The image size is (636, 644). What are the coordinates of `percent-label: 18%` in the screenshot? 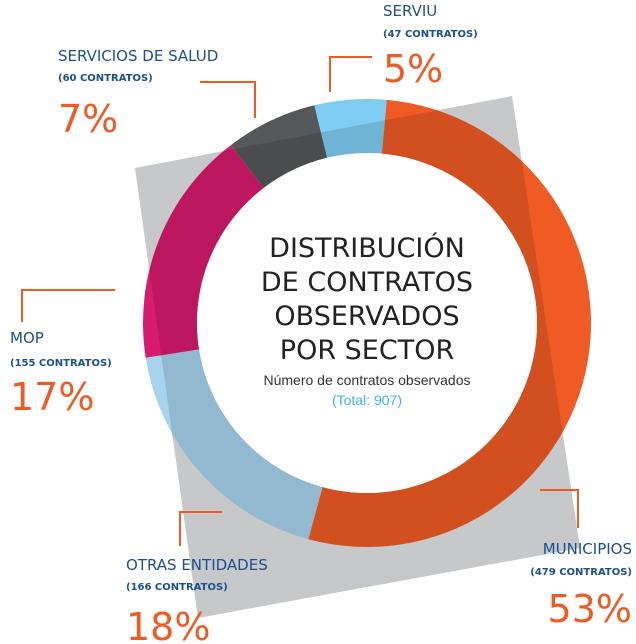 It's located at (168, 624).